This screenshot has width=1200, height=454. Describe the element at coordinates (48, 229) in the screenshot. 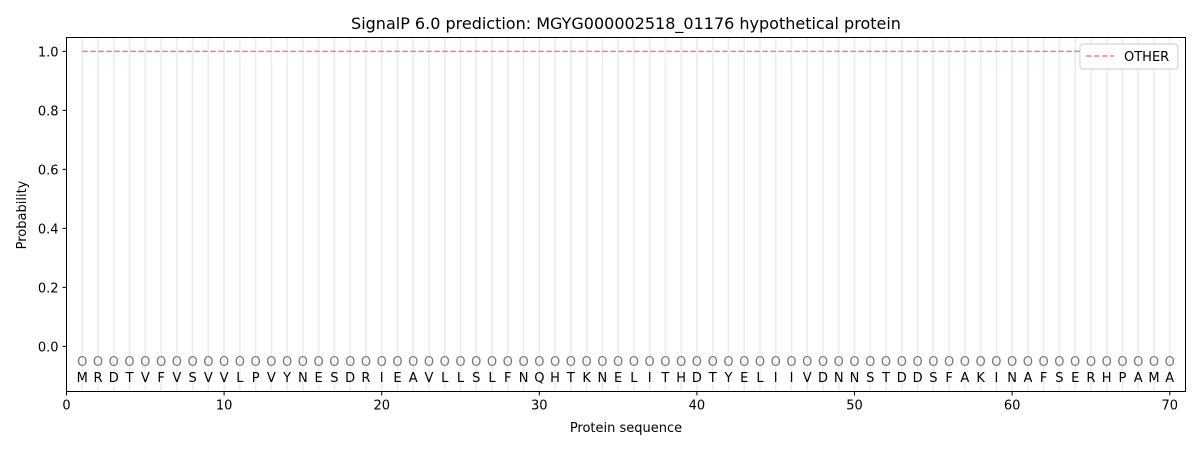

I see `y-tick-label: 0.4` at that location.